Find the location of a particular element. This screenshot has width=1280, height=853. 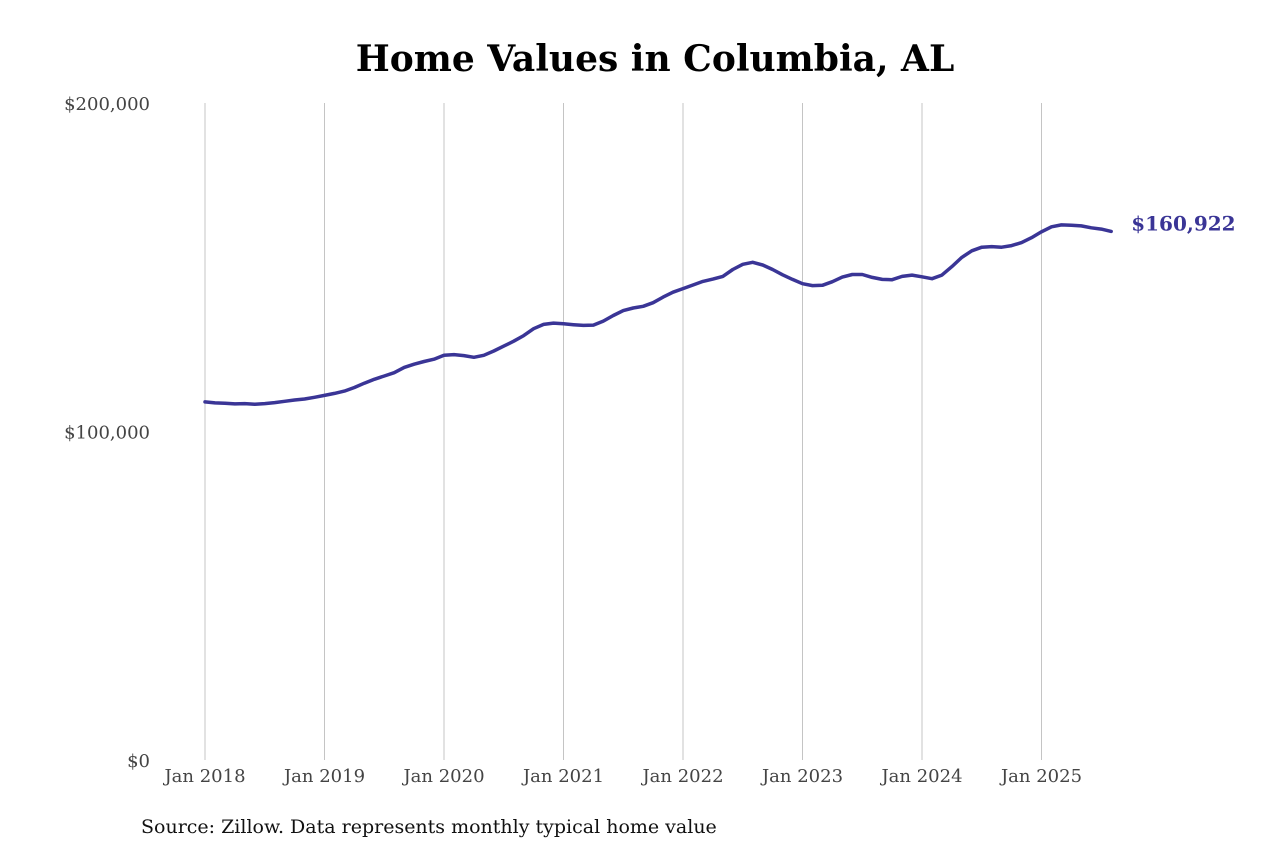

y-tick-label: $100,000 is located at coordinates (107, 433).